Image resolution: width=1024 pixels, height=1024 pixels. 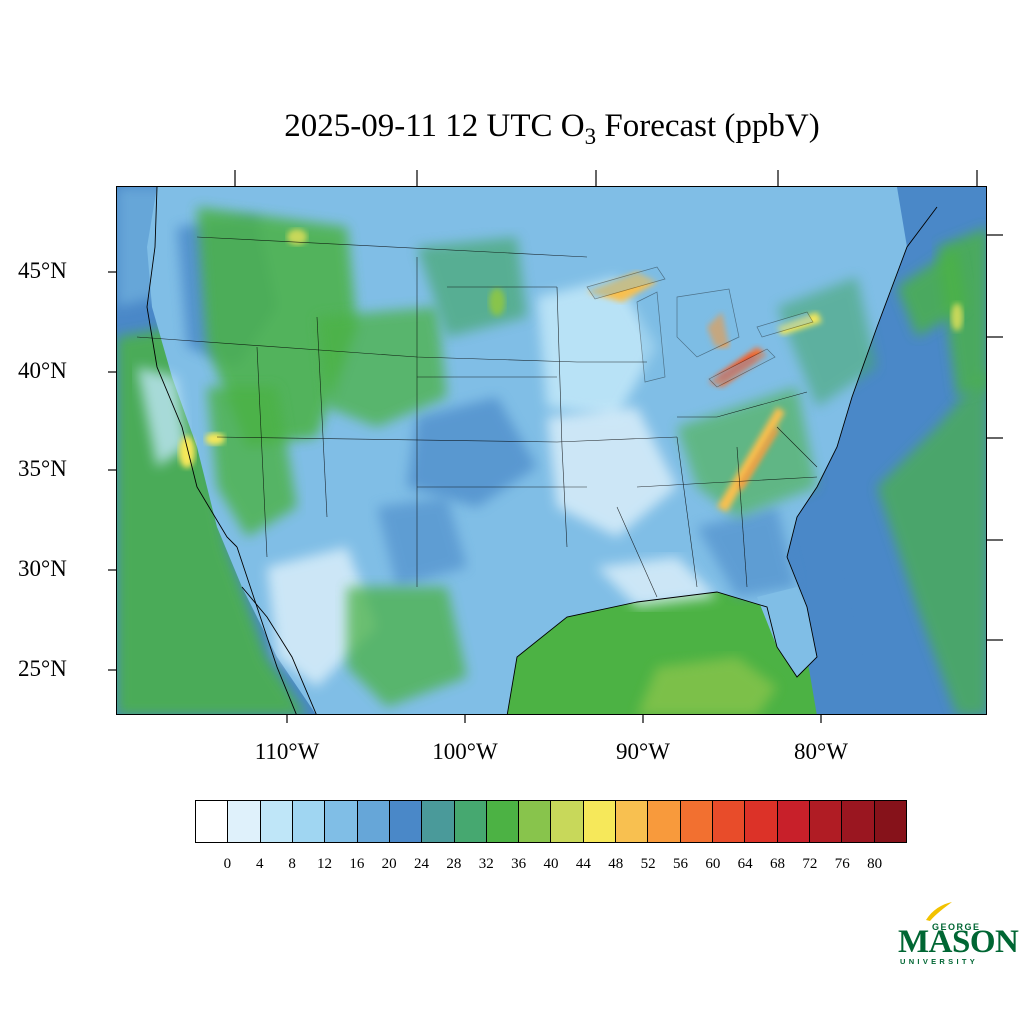 What do you see at coordinates (42, 668) in the screenshot?
I see `lat-label-25: 25°N` at bounding box center [42, 668].